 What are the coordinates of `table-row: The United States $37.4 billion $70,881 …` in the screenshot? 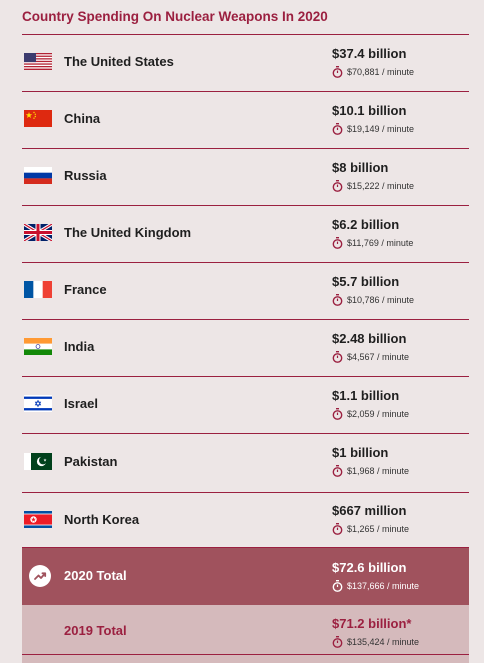 It's located at (245, 63).